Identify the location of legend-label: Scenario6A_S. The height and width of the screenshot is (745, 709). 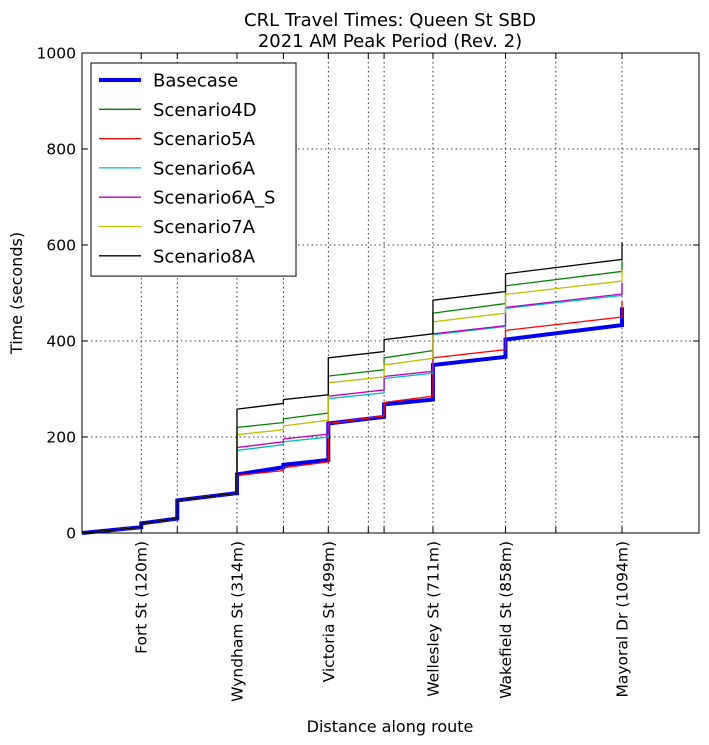
(214, 198).